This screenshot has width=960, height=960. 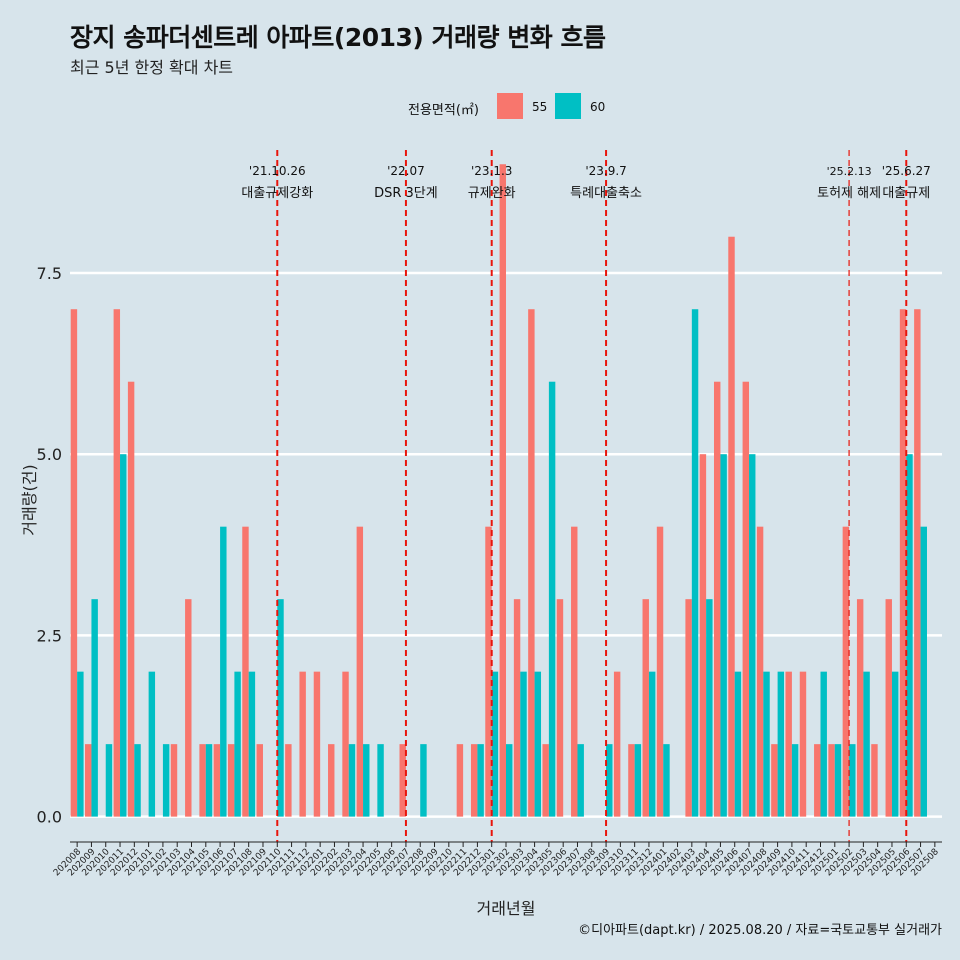 What do you see at coordinates (849, 171) in the screenshot?
I see `event-date: '25.2.13` at bounding box center [849, 171].